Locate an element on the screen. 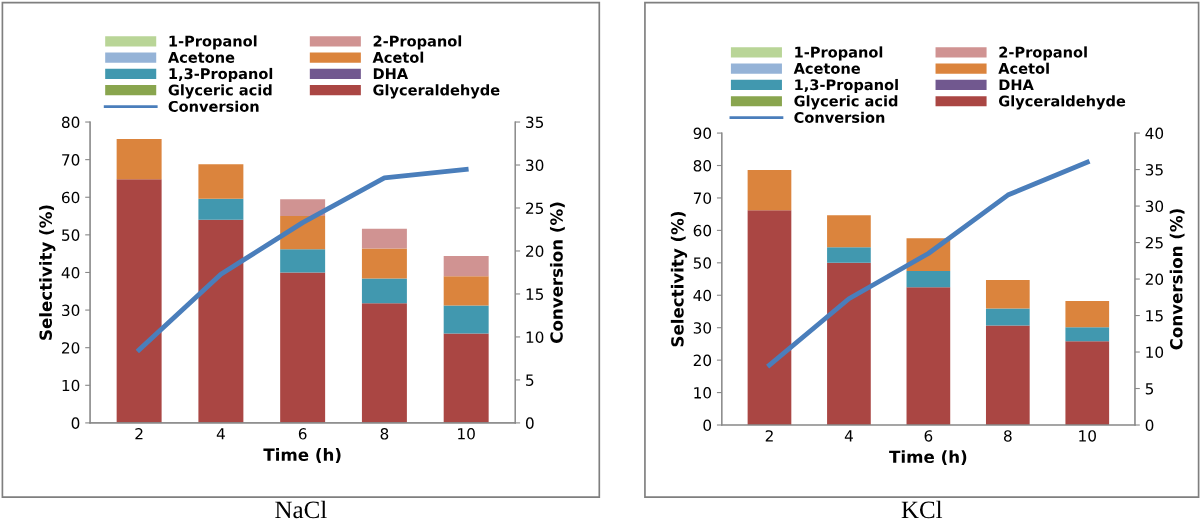 This screenshot has width=1201, height=526. text: NaCl is located at coordinates (301, 509).